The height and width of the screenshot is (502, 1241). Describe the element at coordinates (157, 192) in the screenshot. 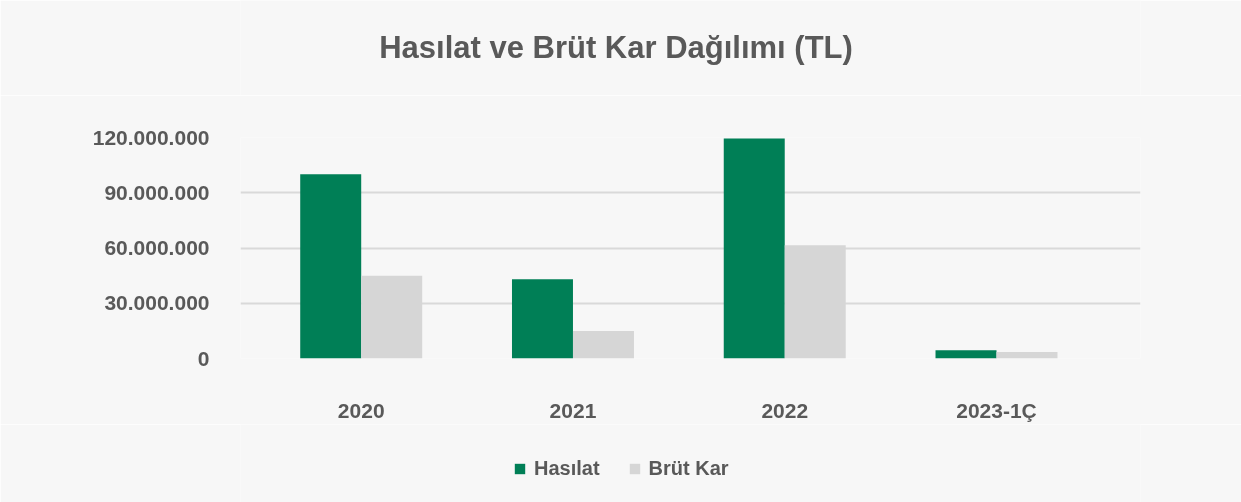

I see `y-tick-label: 90.000.000` at that location.